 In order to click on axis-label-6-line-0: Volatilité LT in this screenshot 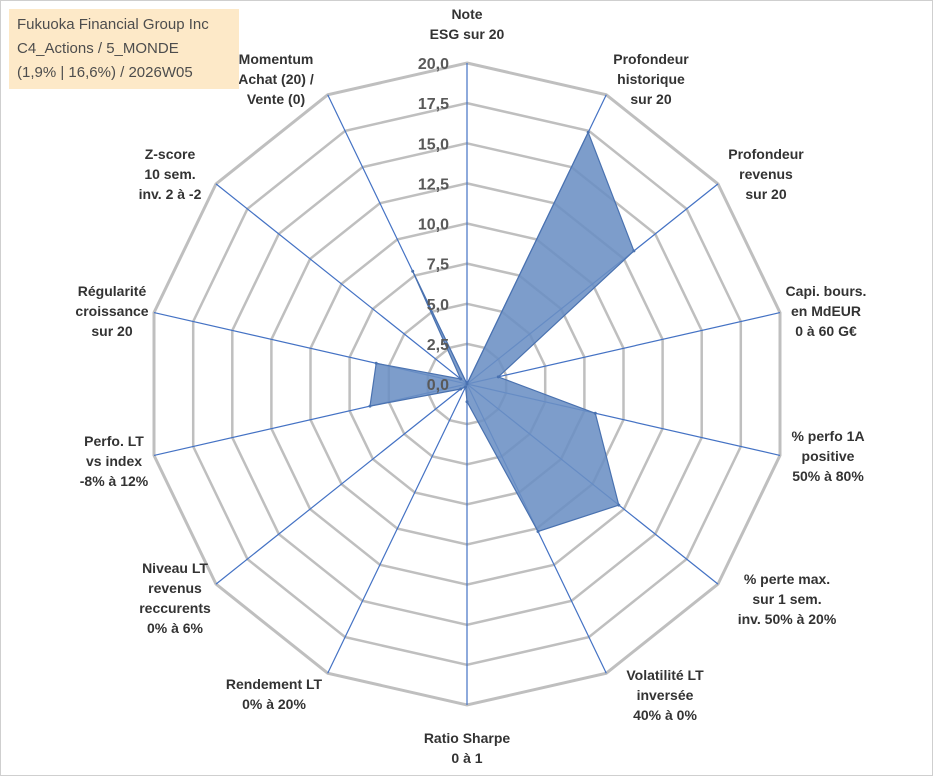, I will do `click(665, 675)`.